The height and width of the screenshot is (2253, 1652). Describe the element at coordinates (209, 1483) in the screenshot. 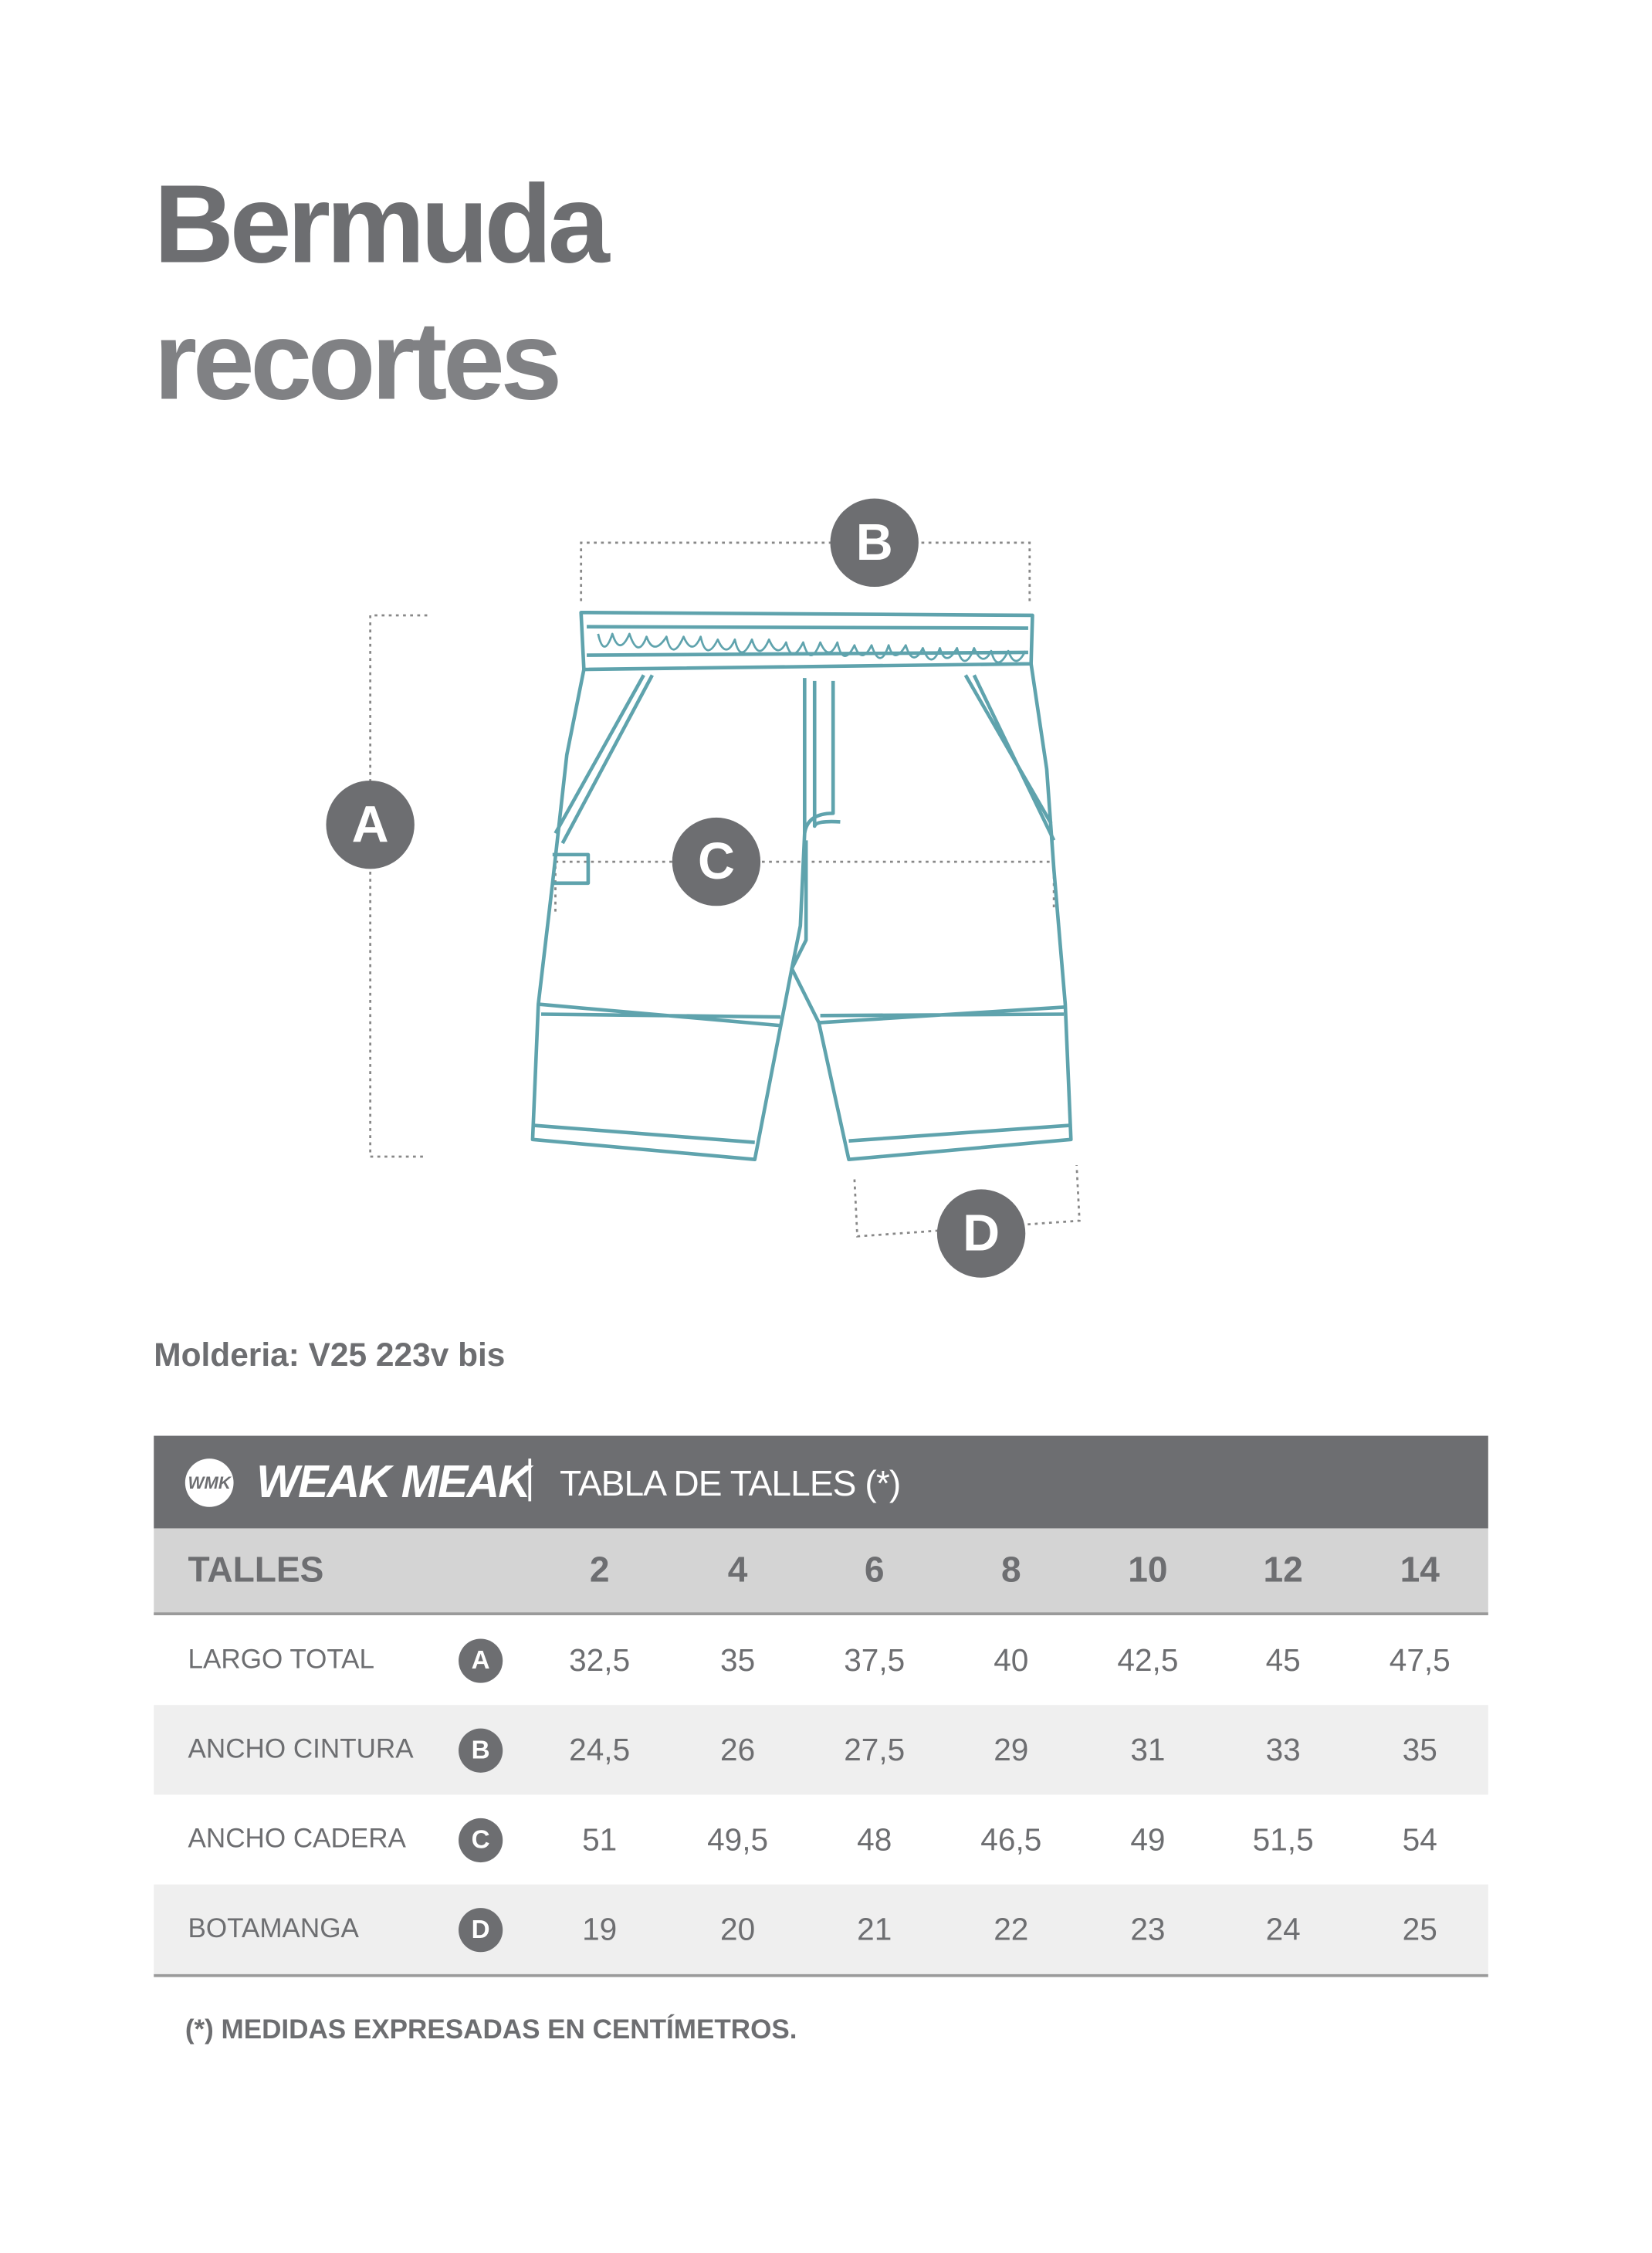

I see `brand-logo-mark: WMK` at that location.